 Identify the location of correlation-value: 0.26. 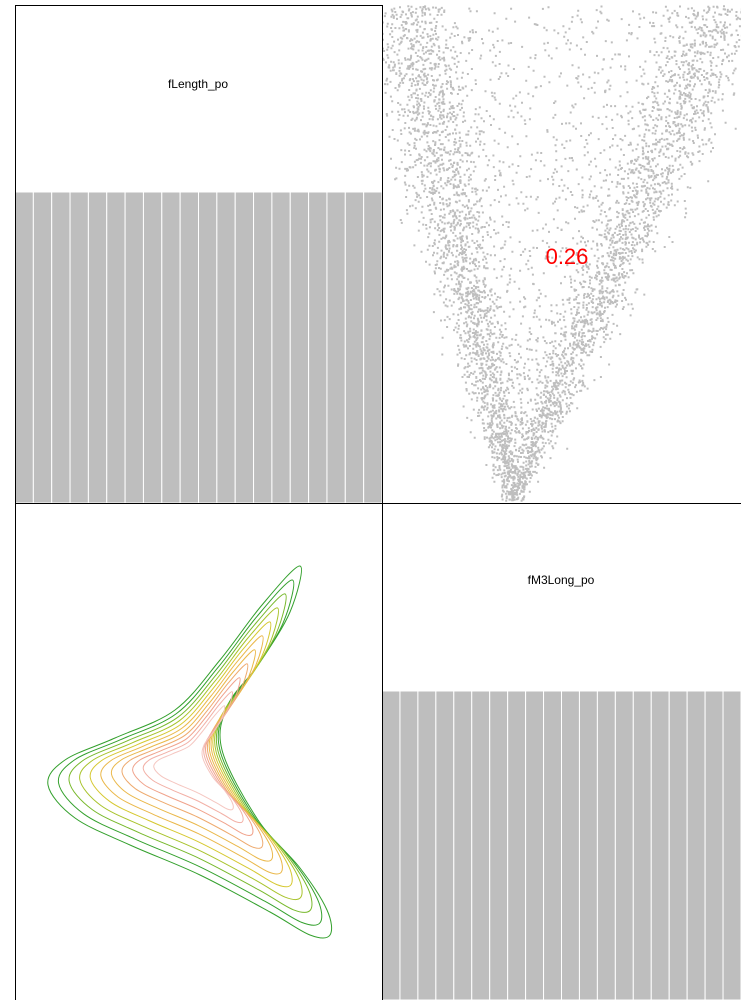
(567, 256).